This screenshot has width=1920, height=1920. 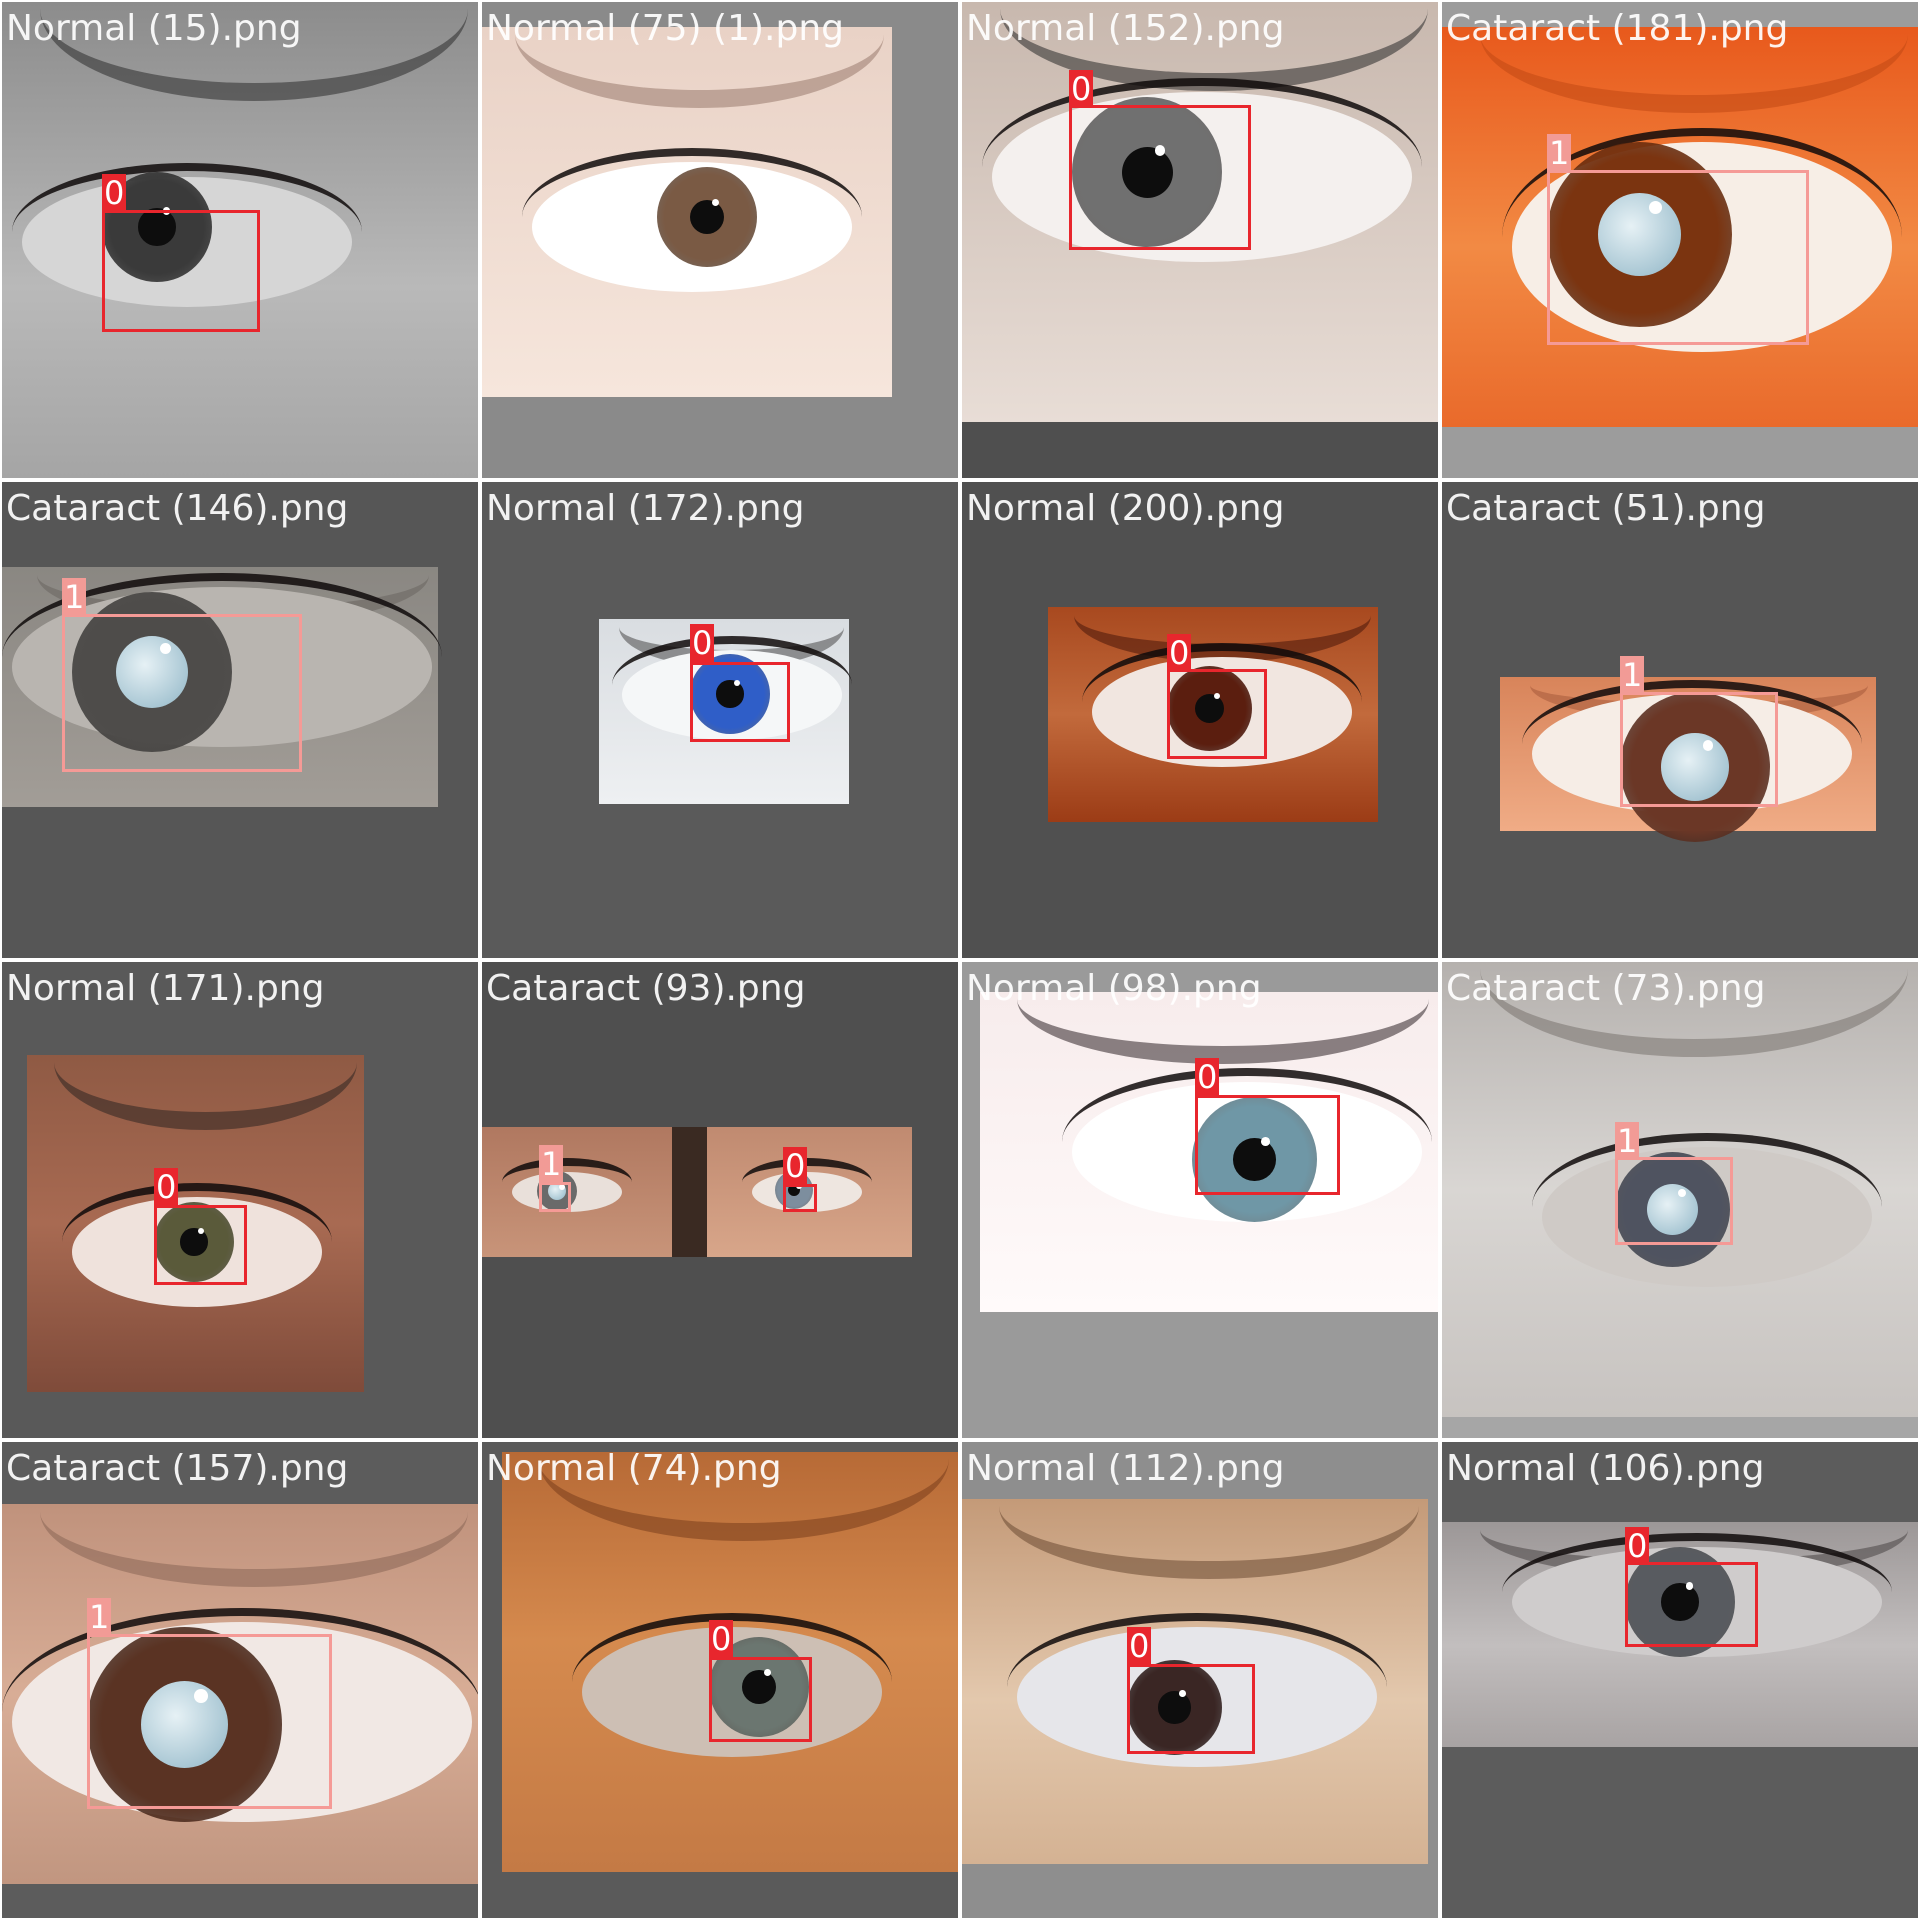 I want to click on image-tile: 1 0 Cataract (93).png, so click(x=720, y=1200).